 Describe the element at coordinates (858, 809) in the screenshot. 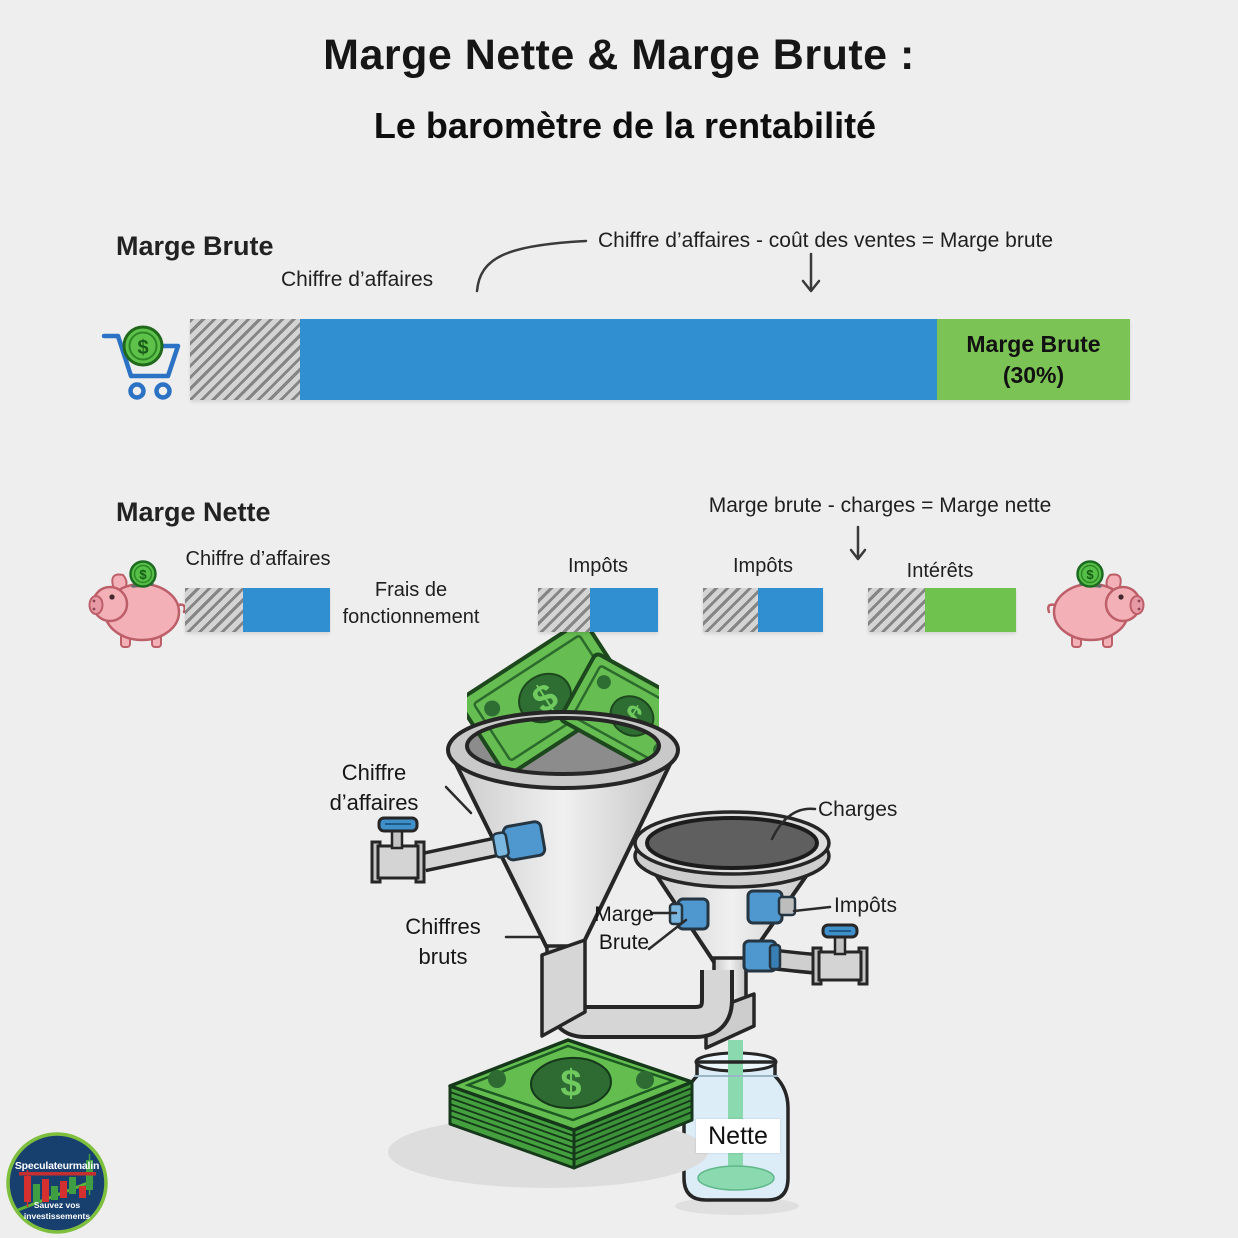

I see `funnel-charges-label: Charges` at that location.